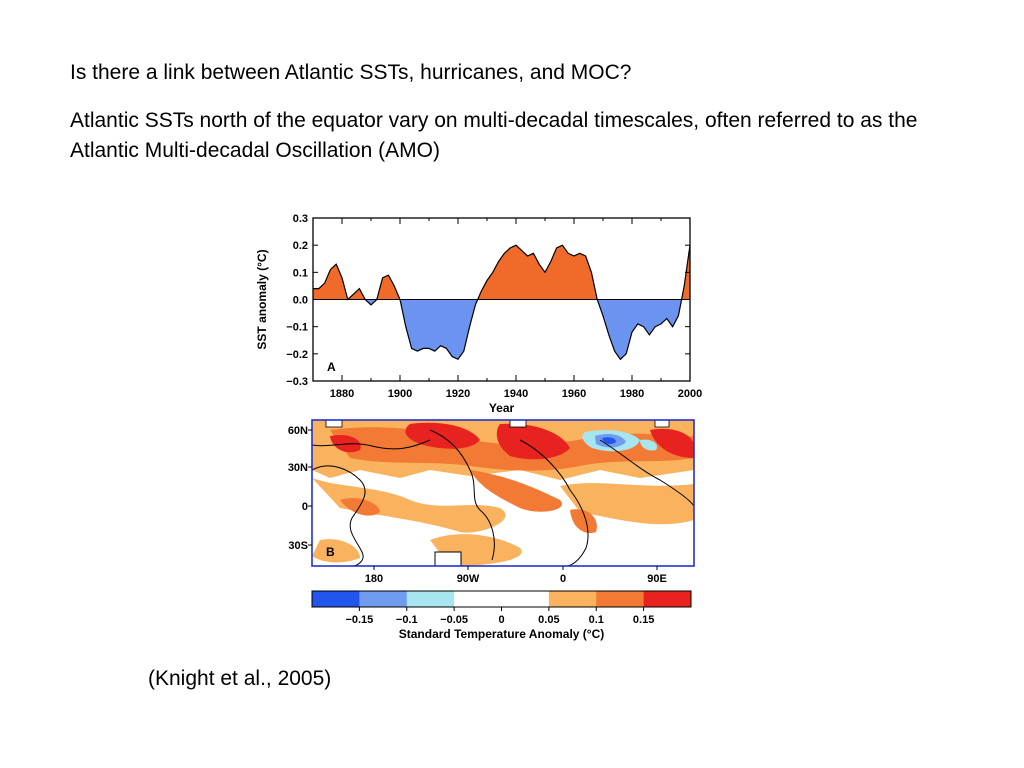  I want to click on map-frame, so click(503, 493).